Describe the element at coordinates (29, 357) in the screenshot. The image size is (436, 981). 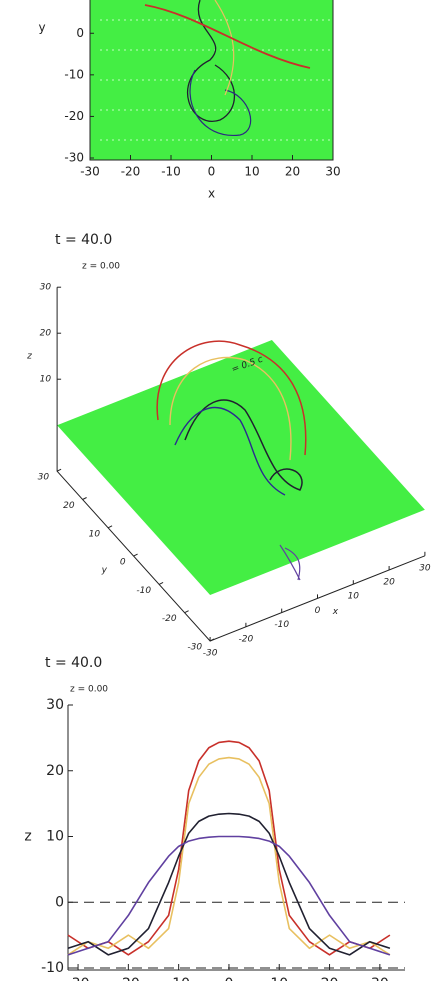
I see `z-axis-label: z` at that location.